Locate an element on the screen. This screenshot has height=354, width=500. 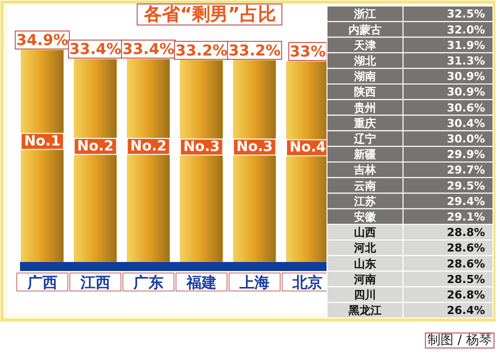
data-label: 34.9% is located at coordinates (42, 40).